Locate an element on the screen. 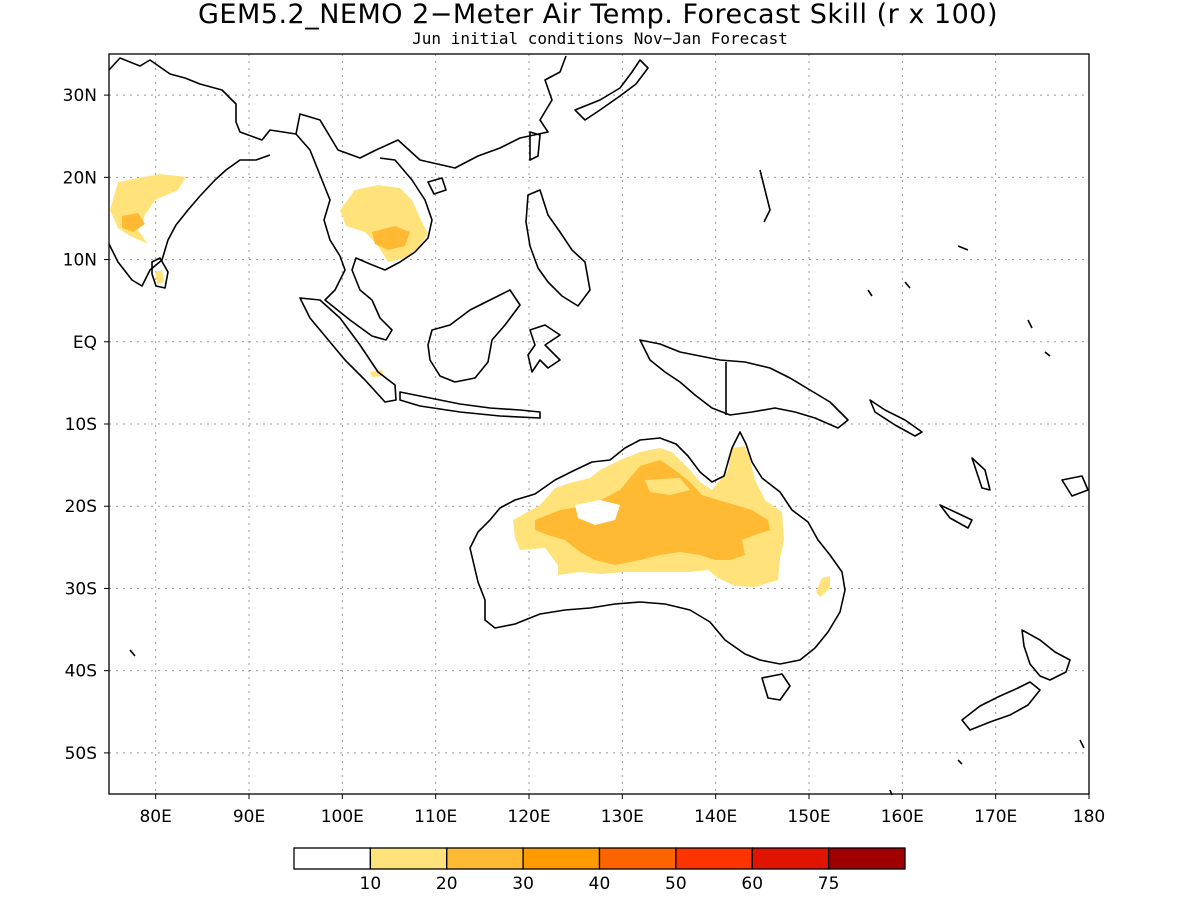 The width and height of the screenshot is (1200, 900). lat-tick-label: 40S is located at coordinates (81, 672).